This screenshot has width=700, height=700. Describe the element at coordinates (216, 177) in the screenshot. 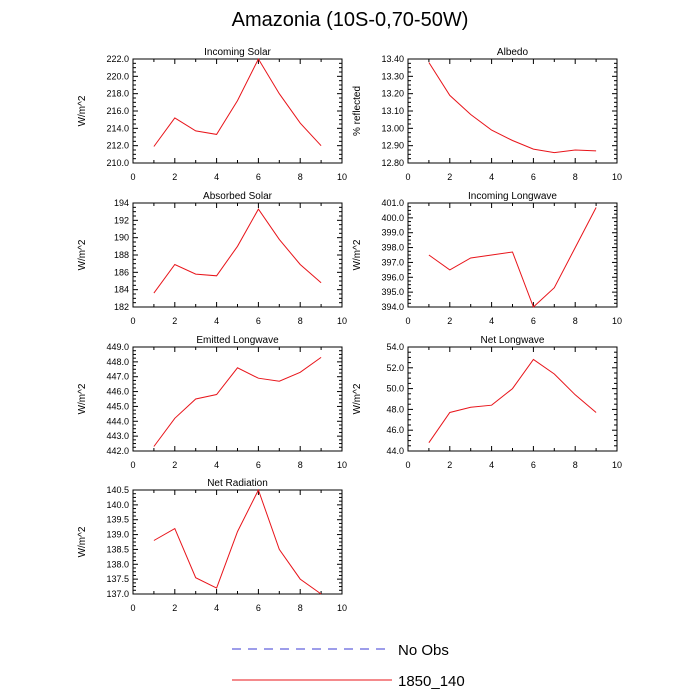

I see `panel-1-xtick-label: 4` at that location.